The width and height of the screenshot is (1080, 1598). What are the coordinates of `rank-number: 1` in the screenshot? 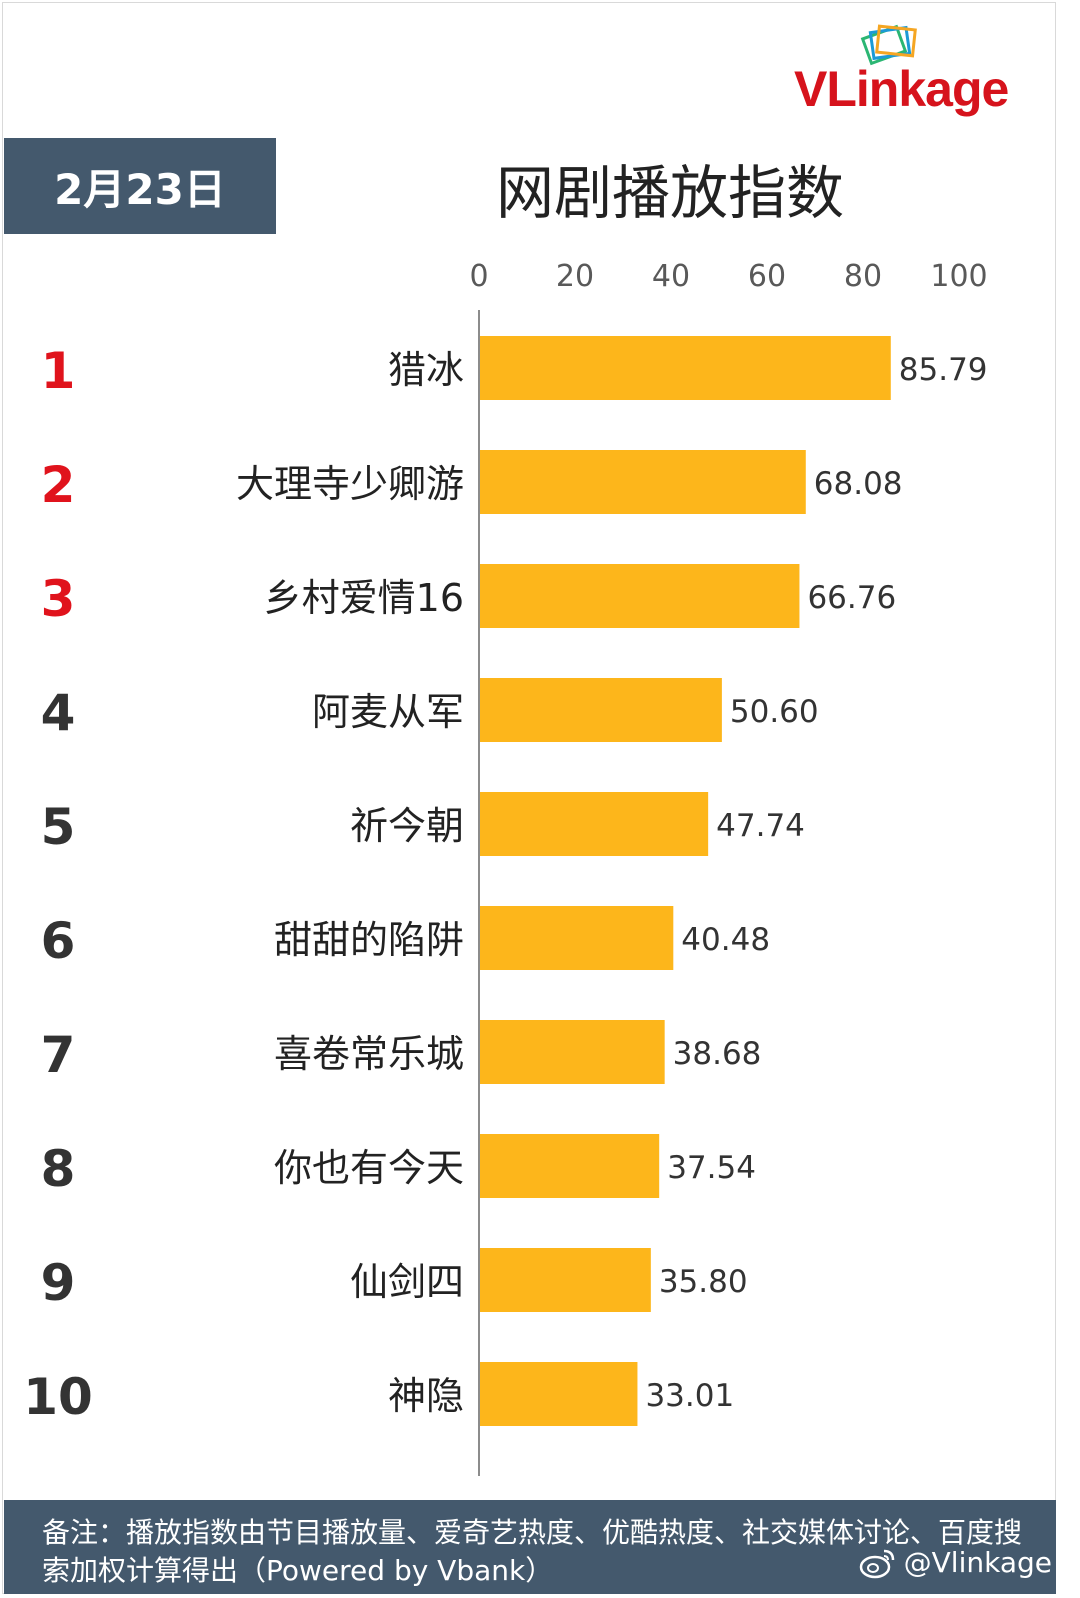 It's located at (58, 371).